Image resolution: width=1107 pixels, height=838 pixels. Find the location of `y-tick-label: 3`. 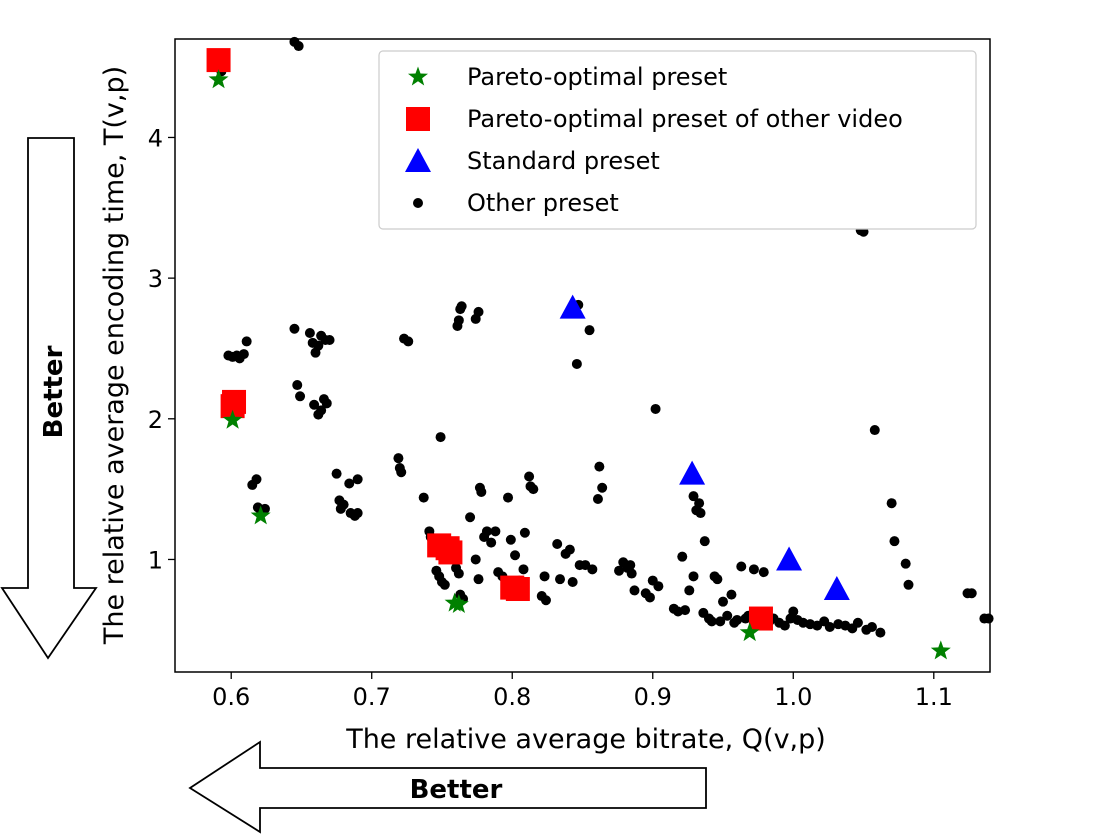

y-tick-label: 3 is located at coordinates (155, 279).